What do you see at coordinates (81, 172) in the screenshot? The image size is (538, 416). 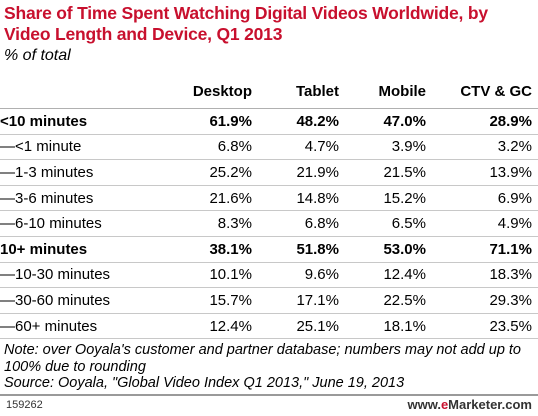 I see `row-label: —1-3 minutes` at bounding box center [81, 172].